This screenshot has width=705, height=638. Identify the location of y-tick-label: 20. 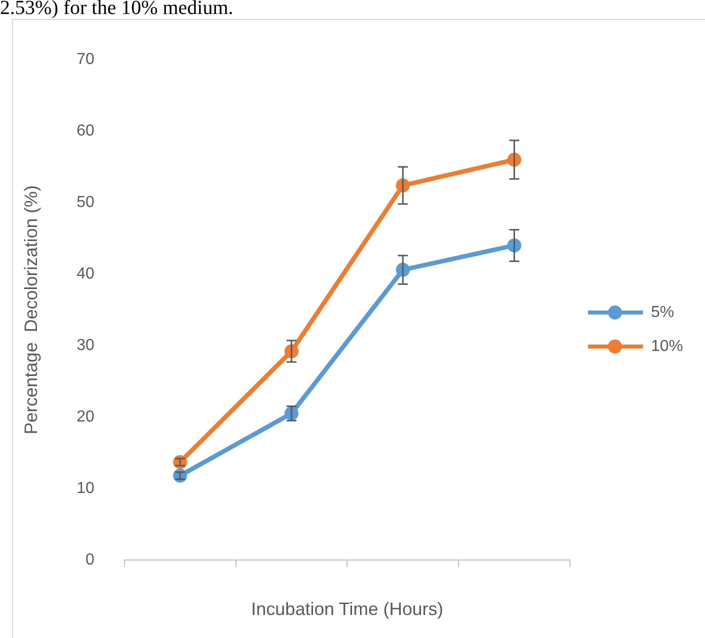
(85, 417).